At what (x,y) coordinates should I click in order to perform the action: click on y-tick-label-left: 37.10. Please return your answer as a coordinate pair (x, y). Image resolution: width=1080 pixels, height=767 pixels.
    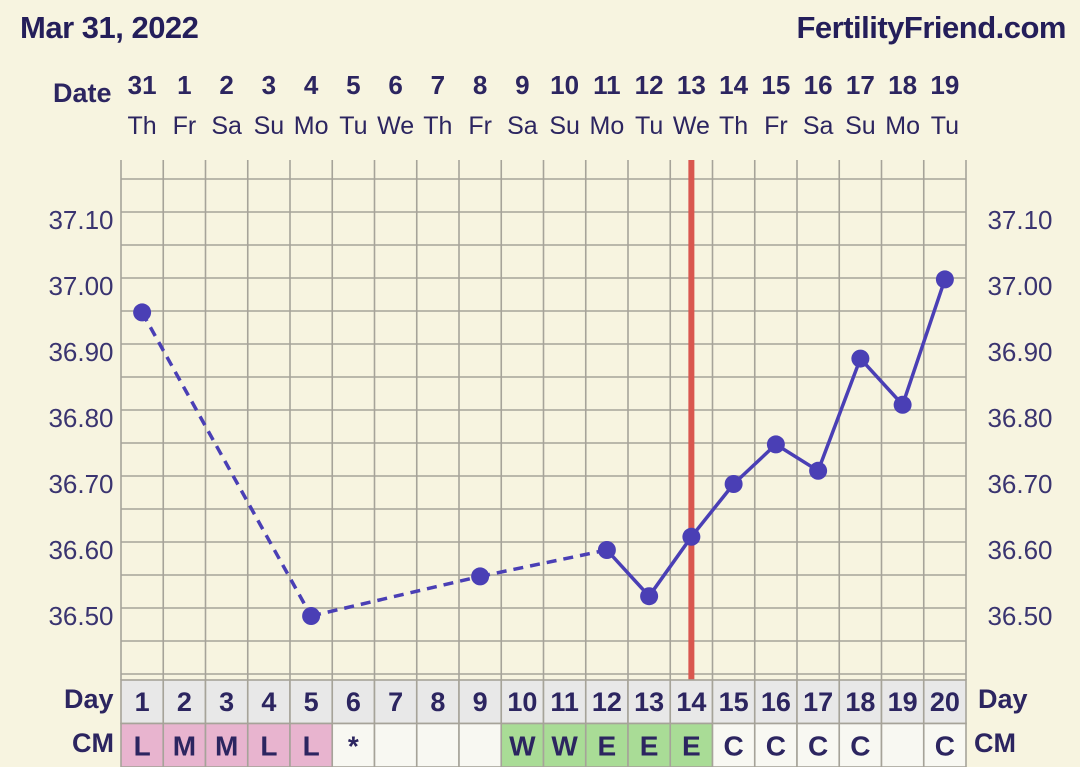
    Looking at the image, I should click on (80, 220).